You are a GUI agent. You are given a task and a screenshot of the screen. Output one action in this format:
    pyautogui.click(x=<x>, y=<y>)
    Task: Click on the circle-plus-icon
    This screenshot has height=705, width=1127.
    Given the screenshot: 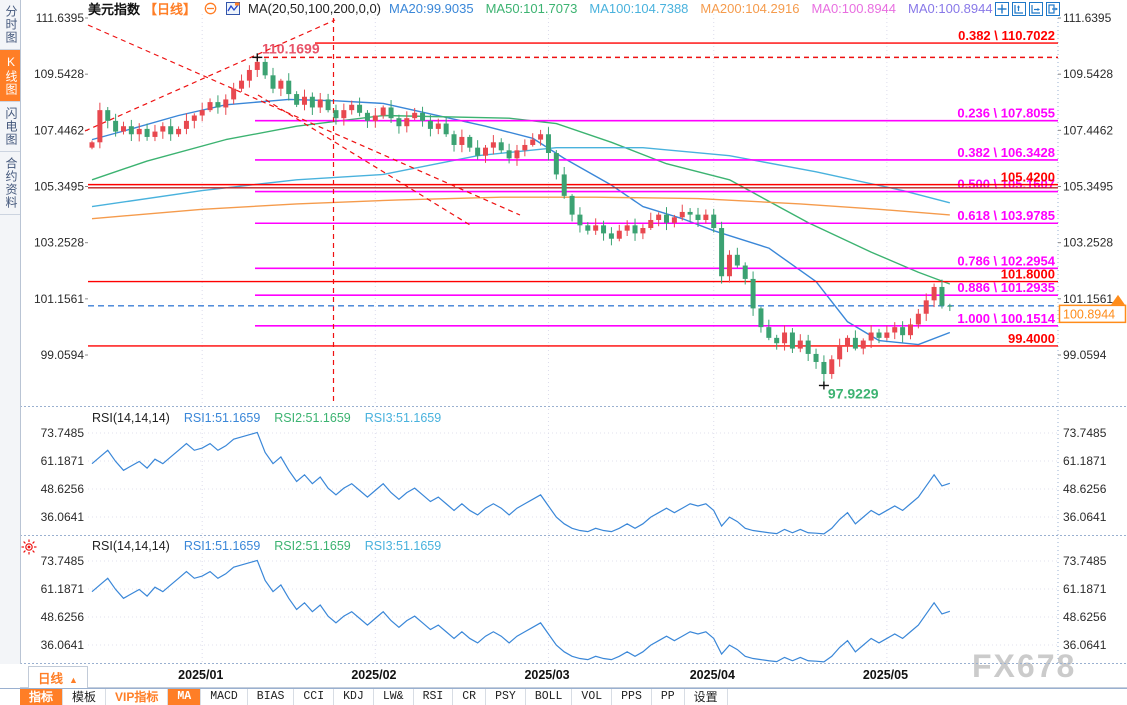 What is the action you would take?
    pyautogui.click(x=211, y=8)
    